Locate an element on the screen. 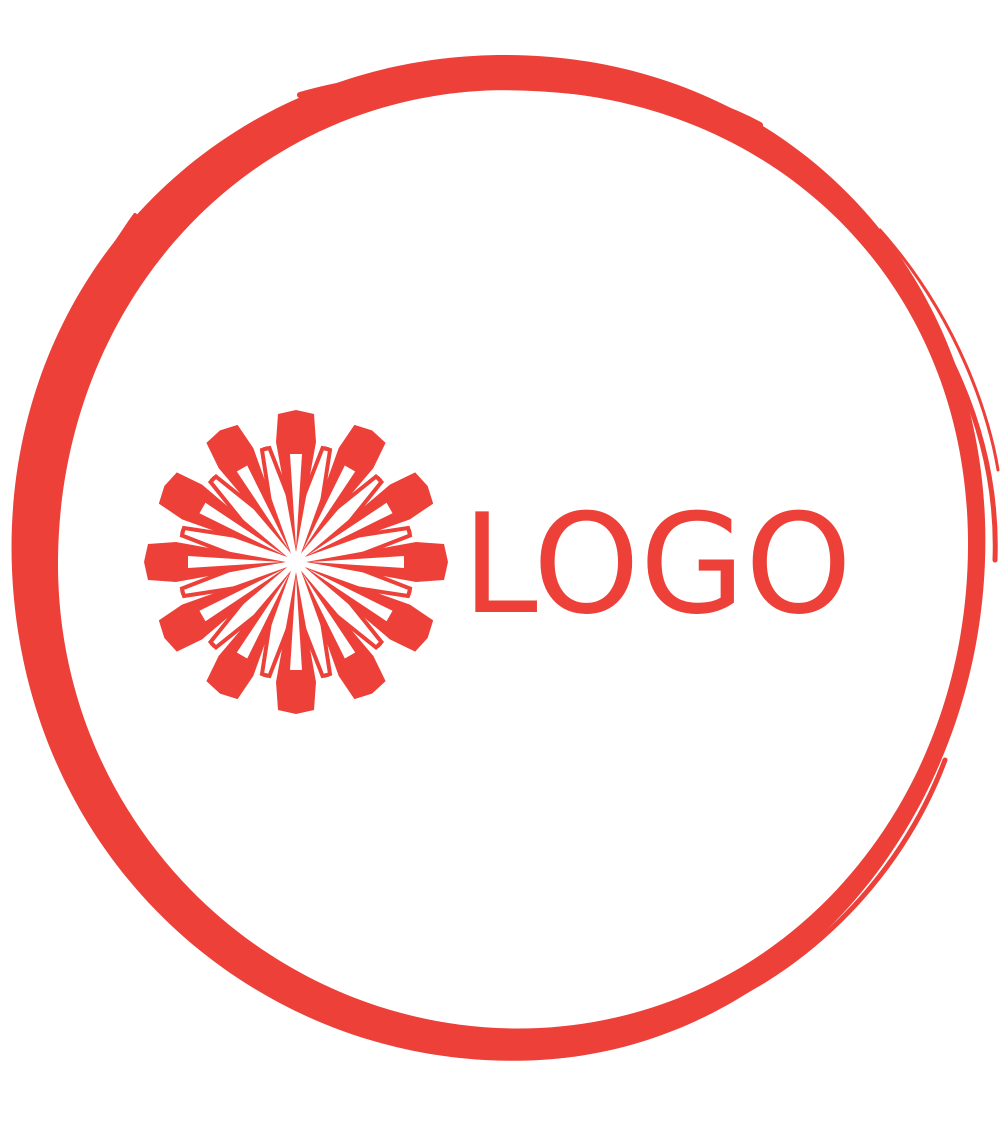 Image resolution: width=1000 pixels, height=1125 pixels. brush-streak-bottom-right is located at coordinates (812, 890).